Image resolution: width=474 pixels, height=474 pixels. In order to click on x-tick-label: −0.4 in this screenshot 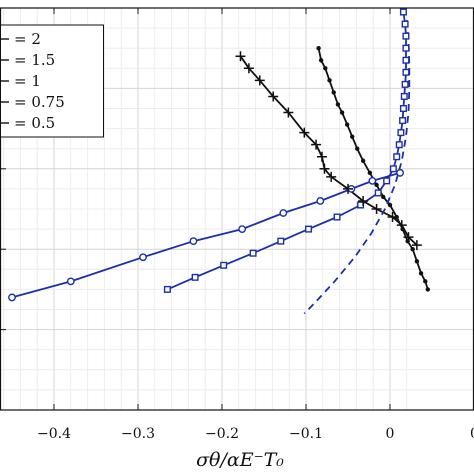, I will do `click(54, 434)`.